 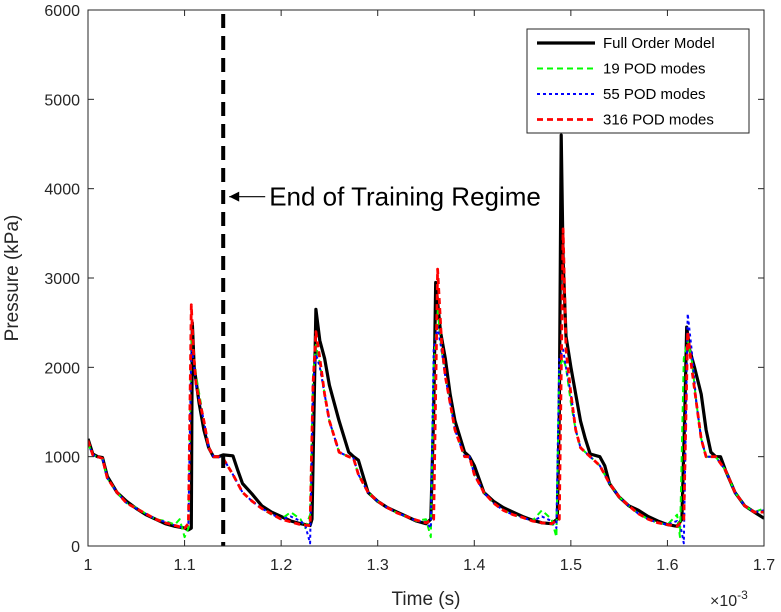 I want to click on x-tick-label: 1, so click(x=88, y=565).